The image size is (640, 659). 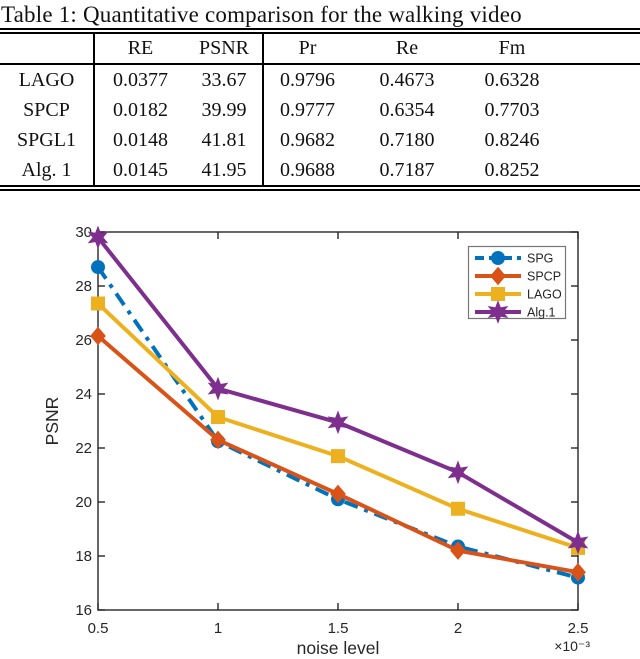 What do you see at coordinates (140, 79) in the screenshot?
I see `table-cell: 0.0377` at bounding box center [140, 79].